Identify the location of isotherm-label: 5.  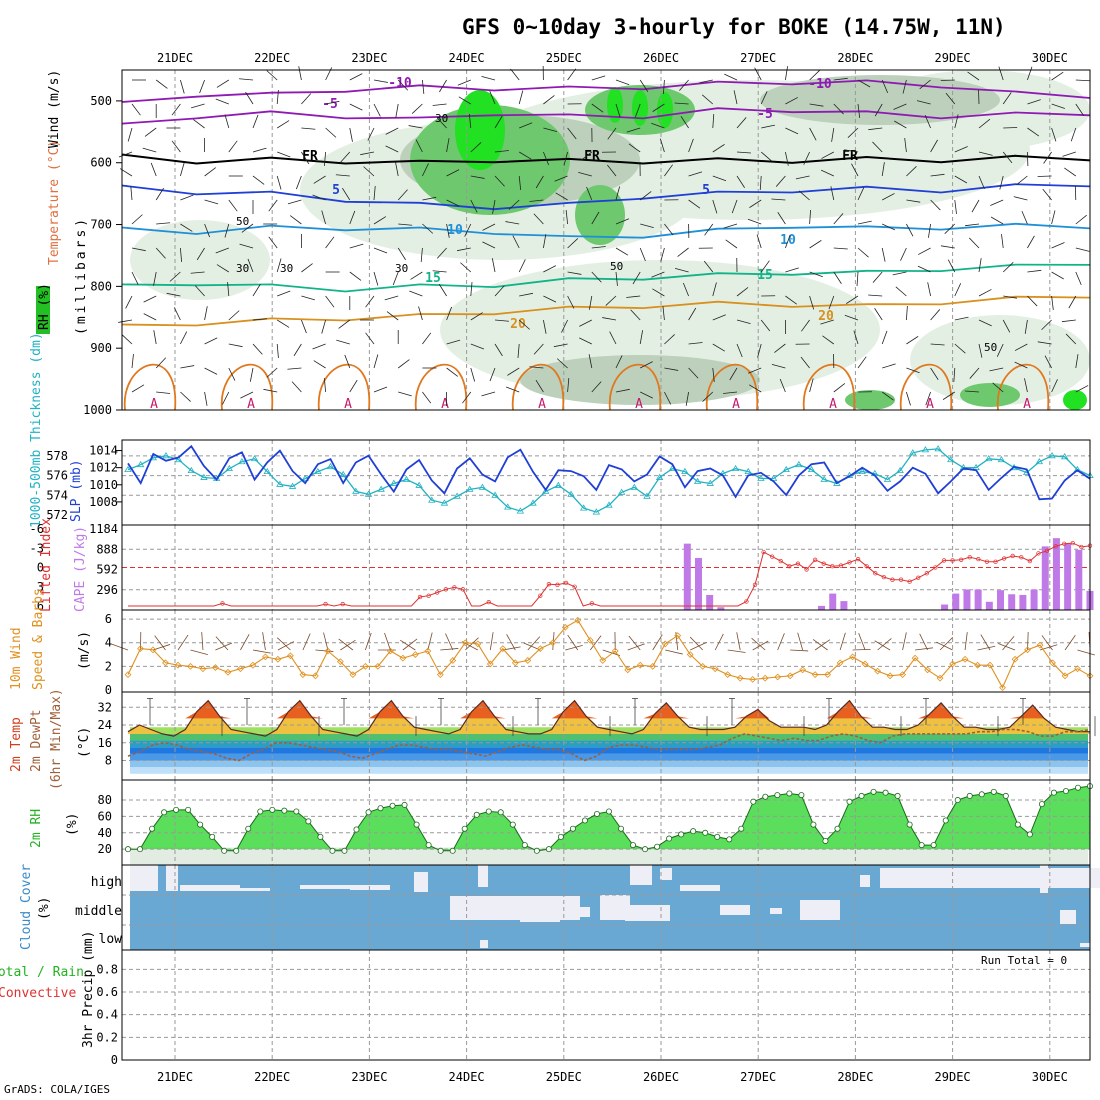
(706, 190).